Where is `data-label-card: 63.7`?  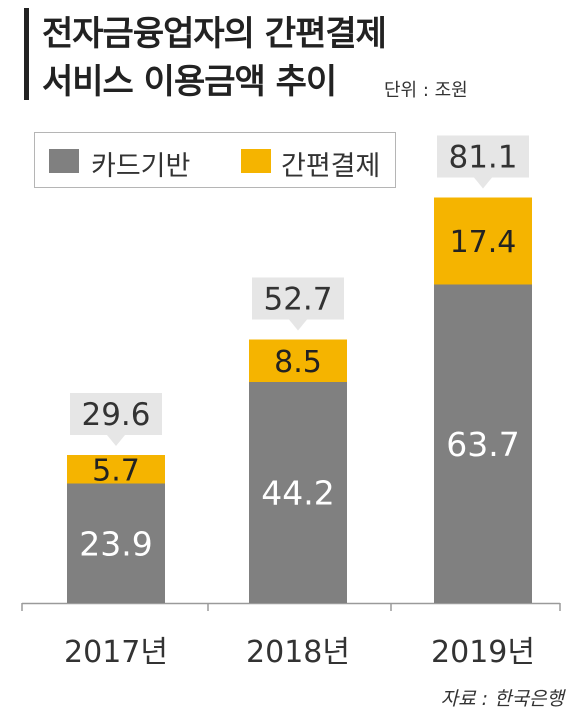
data-label-card: 63.7 is located at coordinates (482, 444).